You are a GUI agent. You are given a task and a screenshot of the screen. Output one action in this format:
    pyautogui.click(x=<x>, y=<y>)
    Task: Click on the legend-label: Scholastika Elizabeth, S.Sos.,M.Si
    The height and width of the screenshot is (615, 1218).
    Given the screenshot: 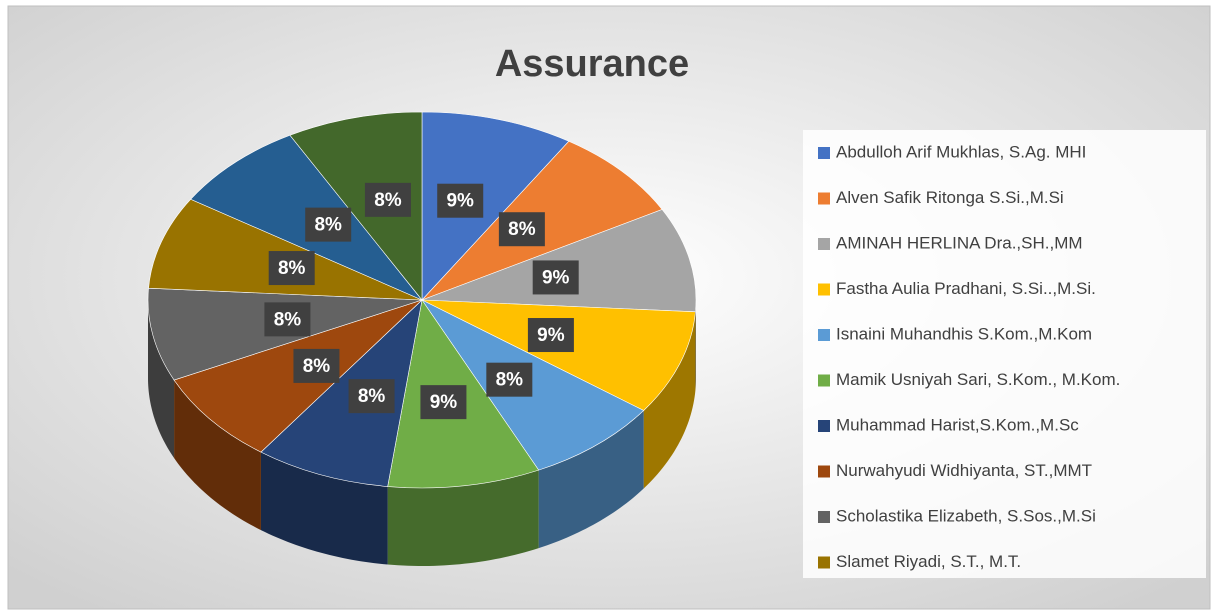 What is the action you would take?
    pyautogui.click(x=966, y=515)
    